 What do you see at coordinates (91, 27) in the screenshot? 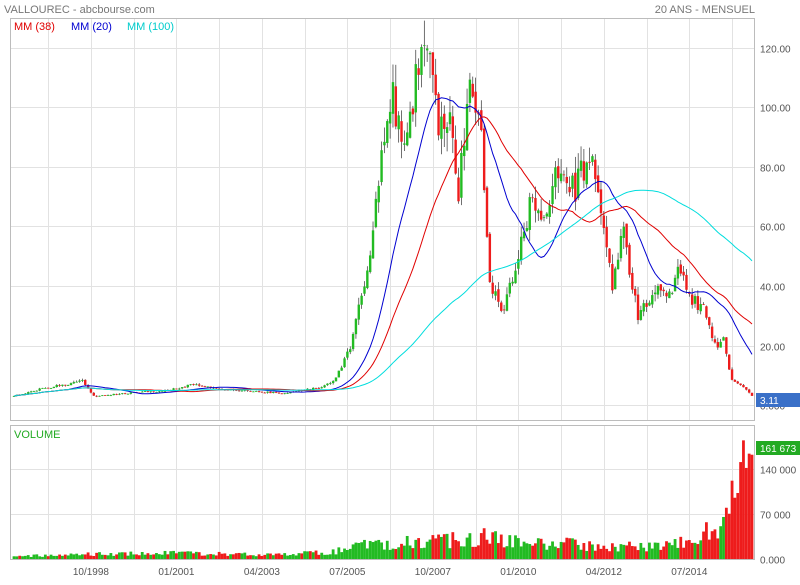
I see `legend-mm20: MM (20)` at bounding box center [91, 27].